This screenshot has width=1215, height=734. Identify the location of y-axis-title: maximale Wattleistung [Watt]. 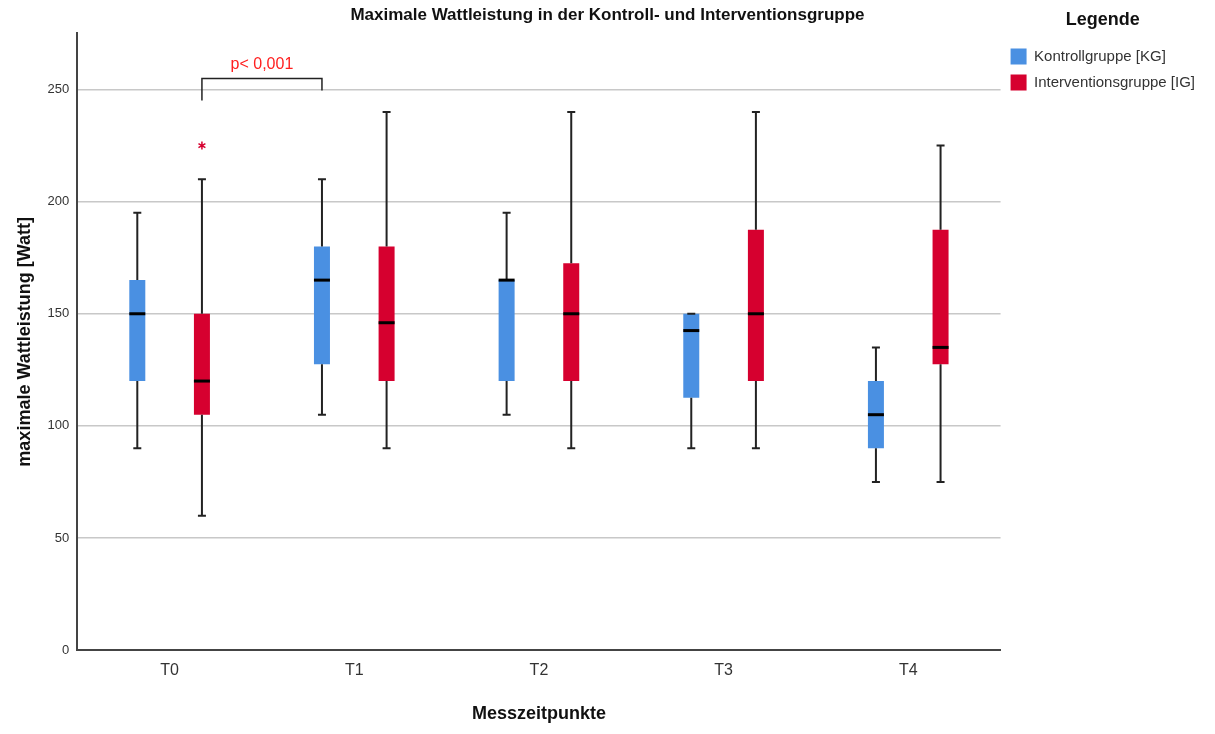
(23, 341).